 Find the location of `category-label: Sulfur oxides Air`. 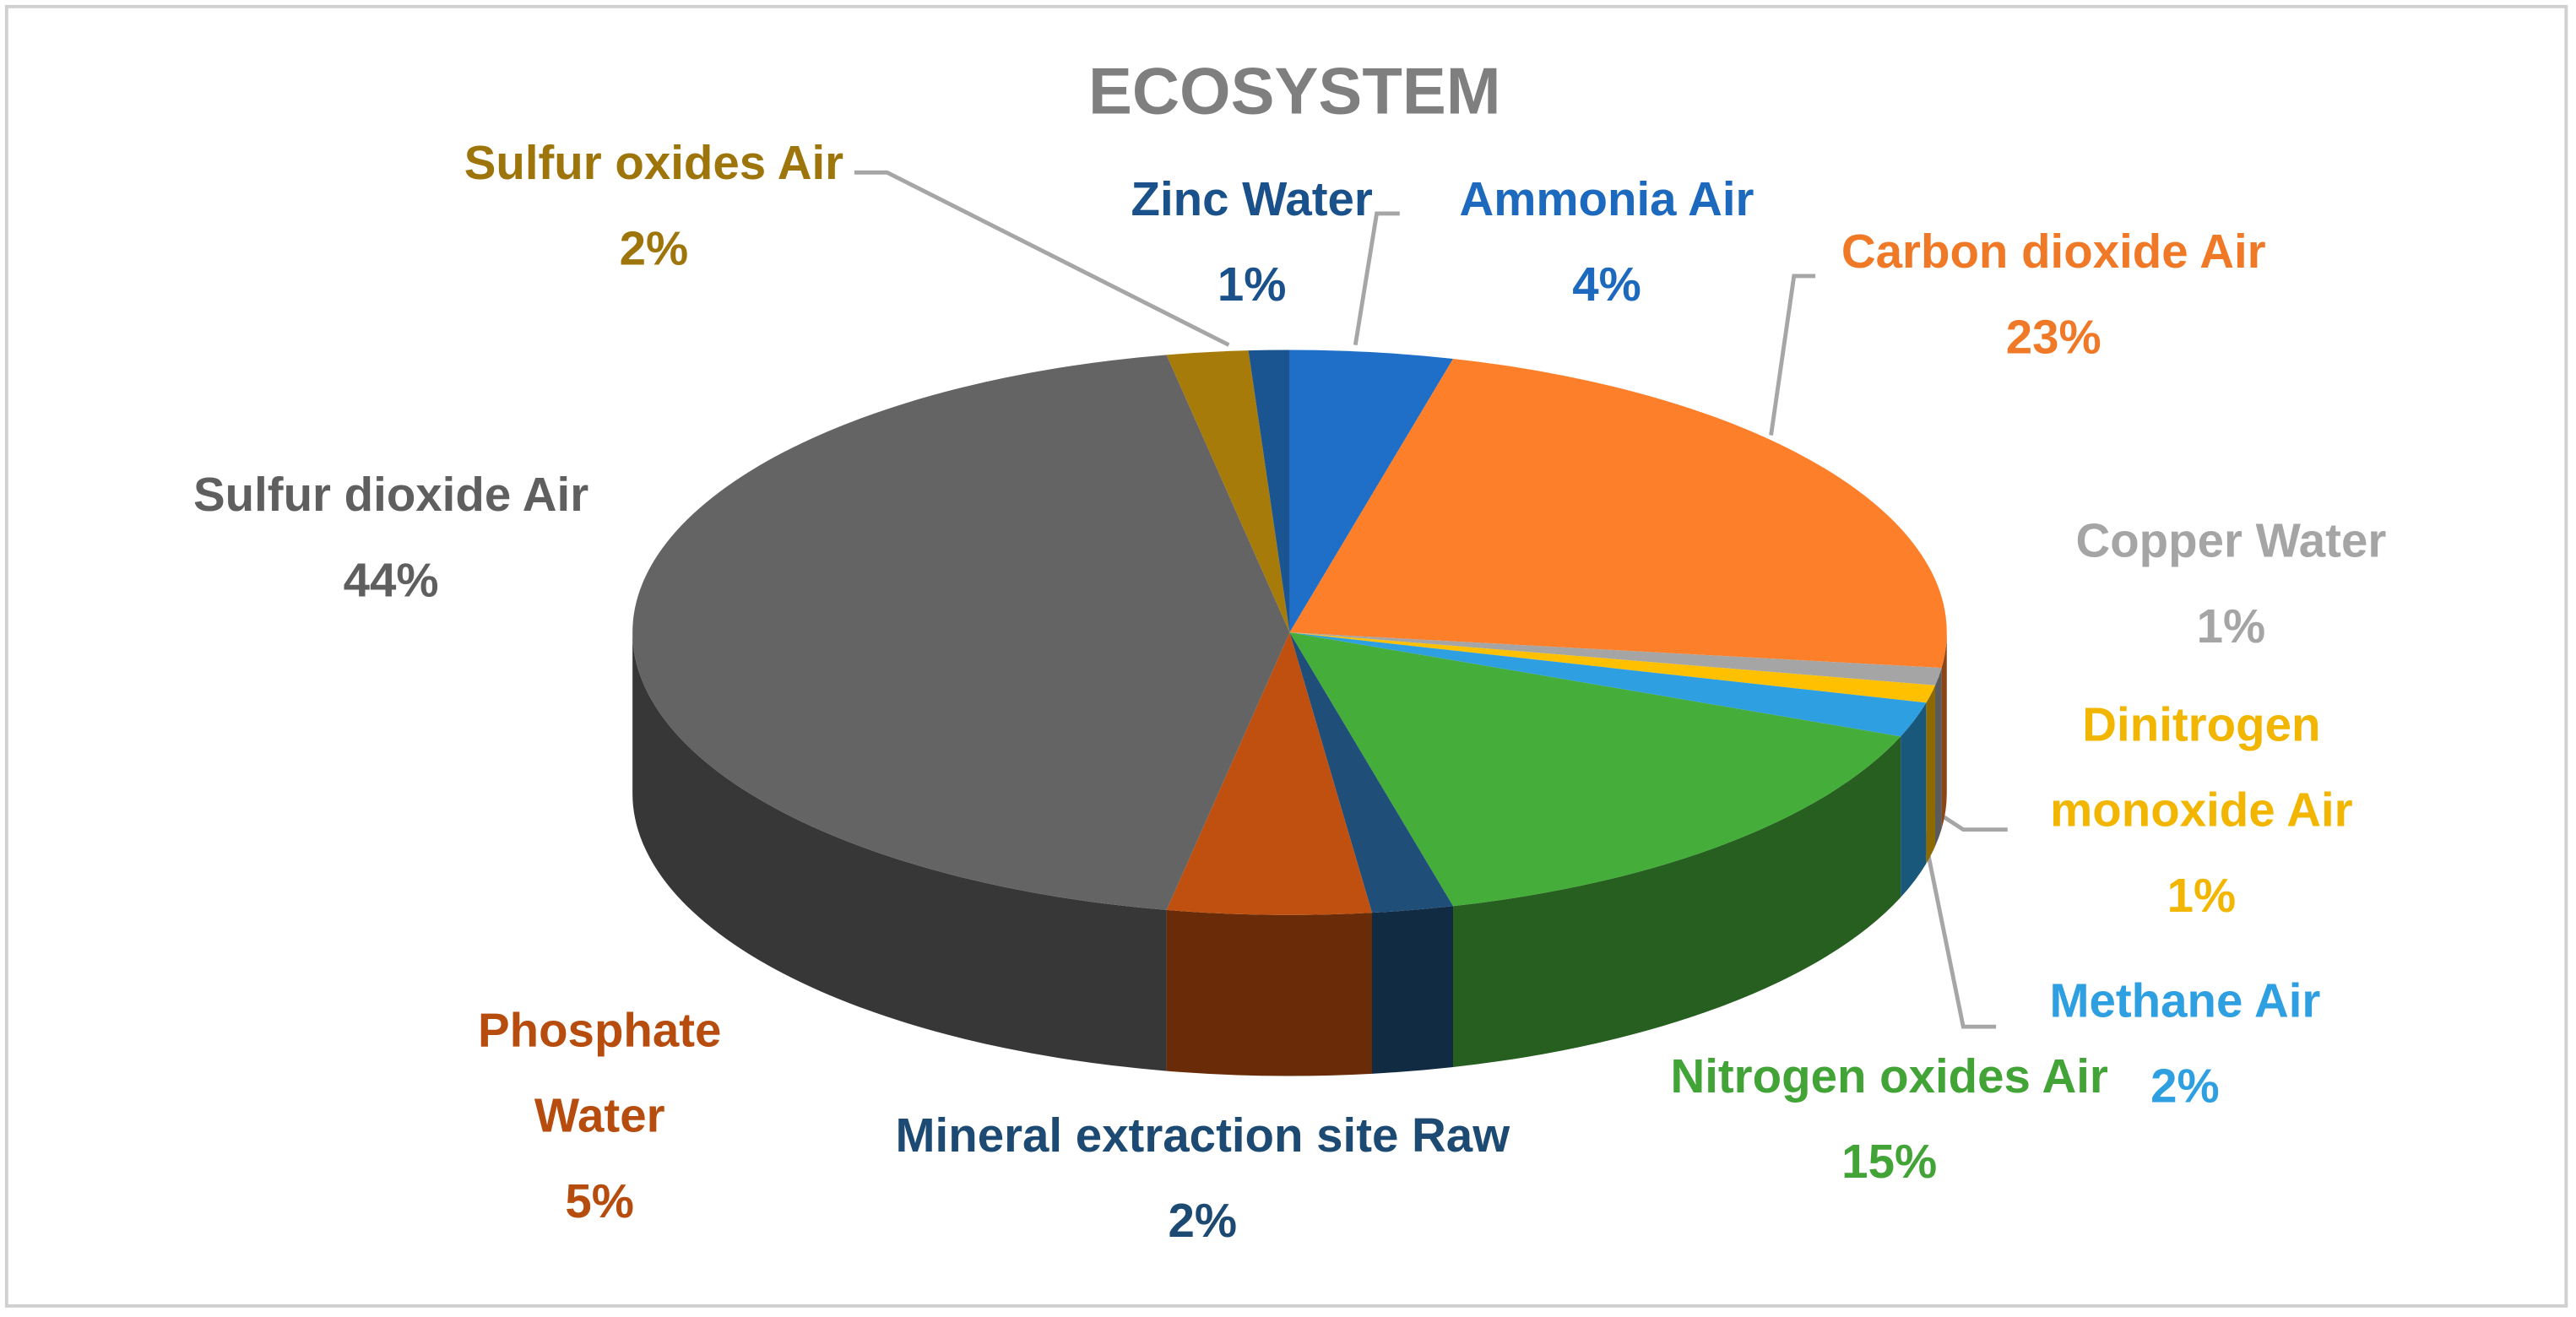

category-label: Sulfur oxides Air is located at coordinates (654, 164).